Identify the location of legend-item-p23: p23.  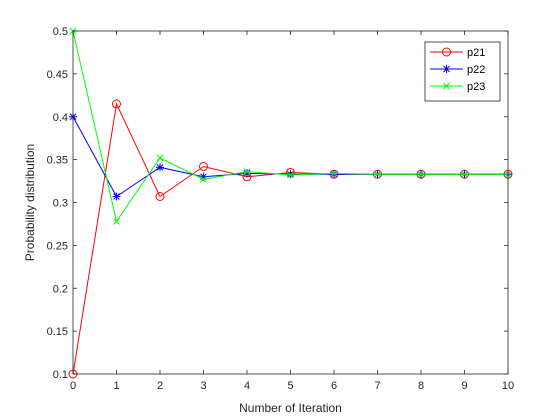
(457, 87).